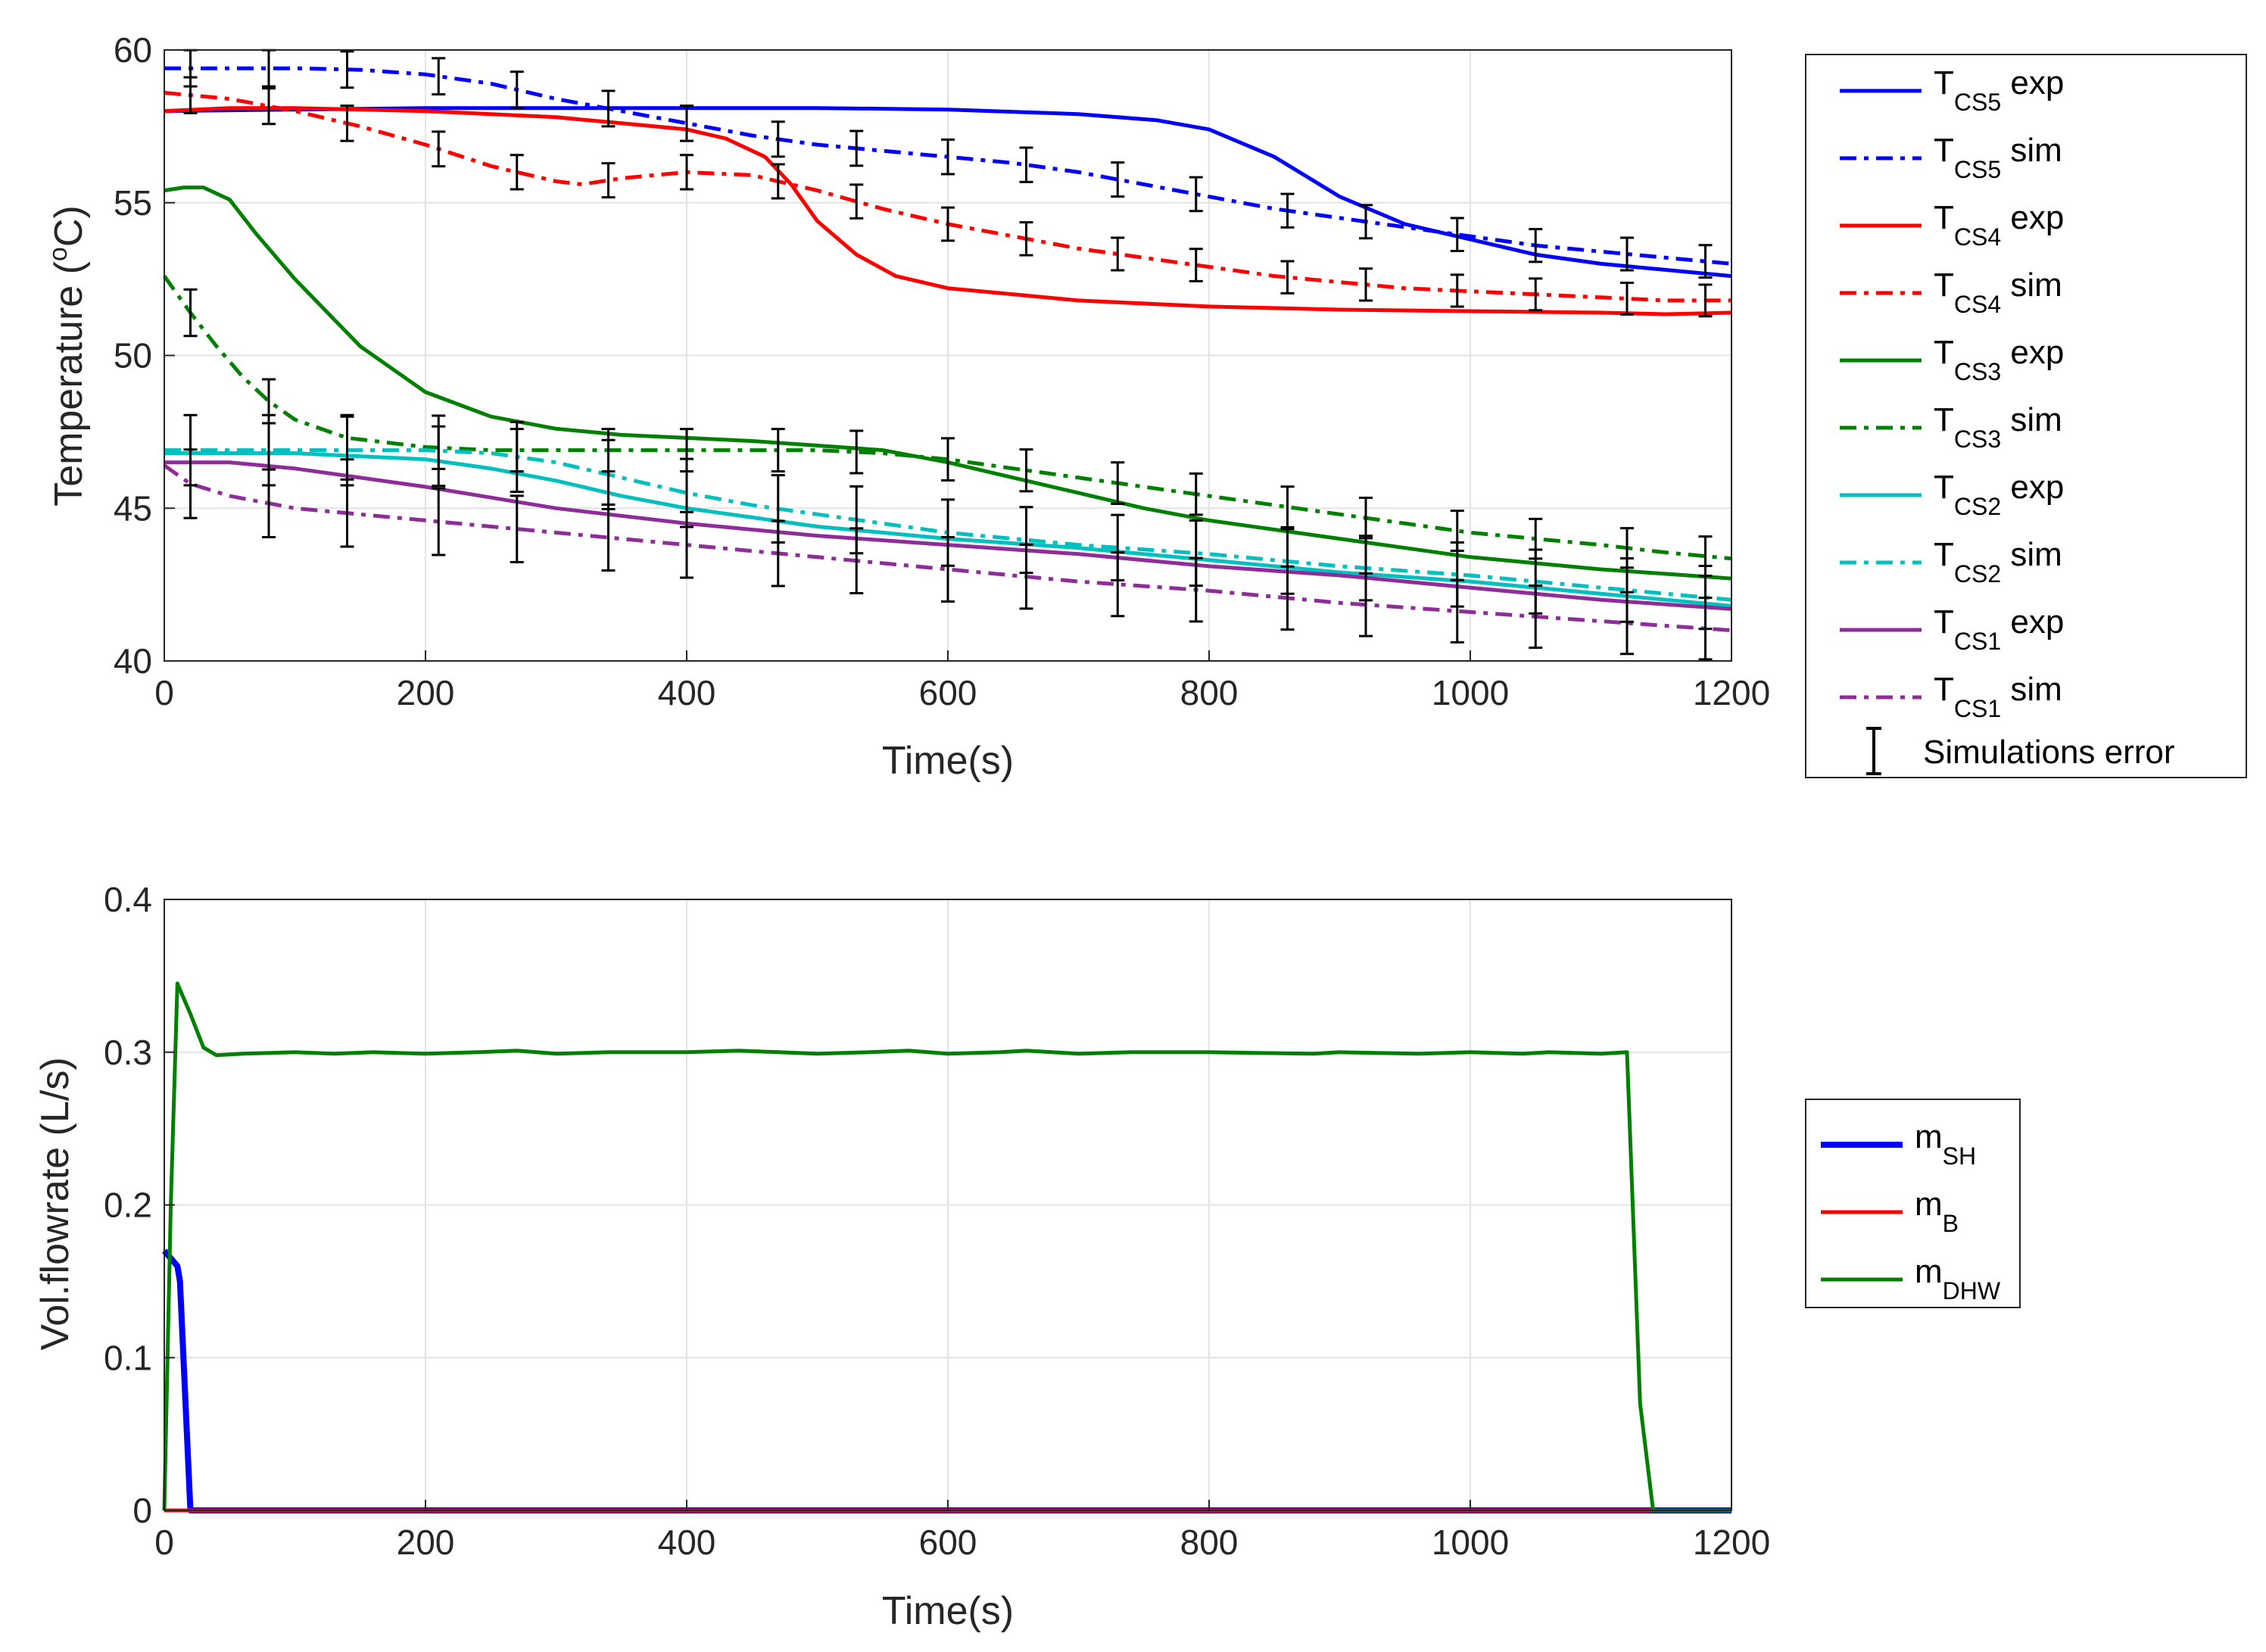  Describe the element at coordinates (1937, 1211) in the screenshot. I see `legend-label: mB` at that location.